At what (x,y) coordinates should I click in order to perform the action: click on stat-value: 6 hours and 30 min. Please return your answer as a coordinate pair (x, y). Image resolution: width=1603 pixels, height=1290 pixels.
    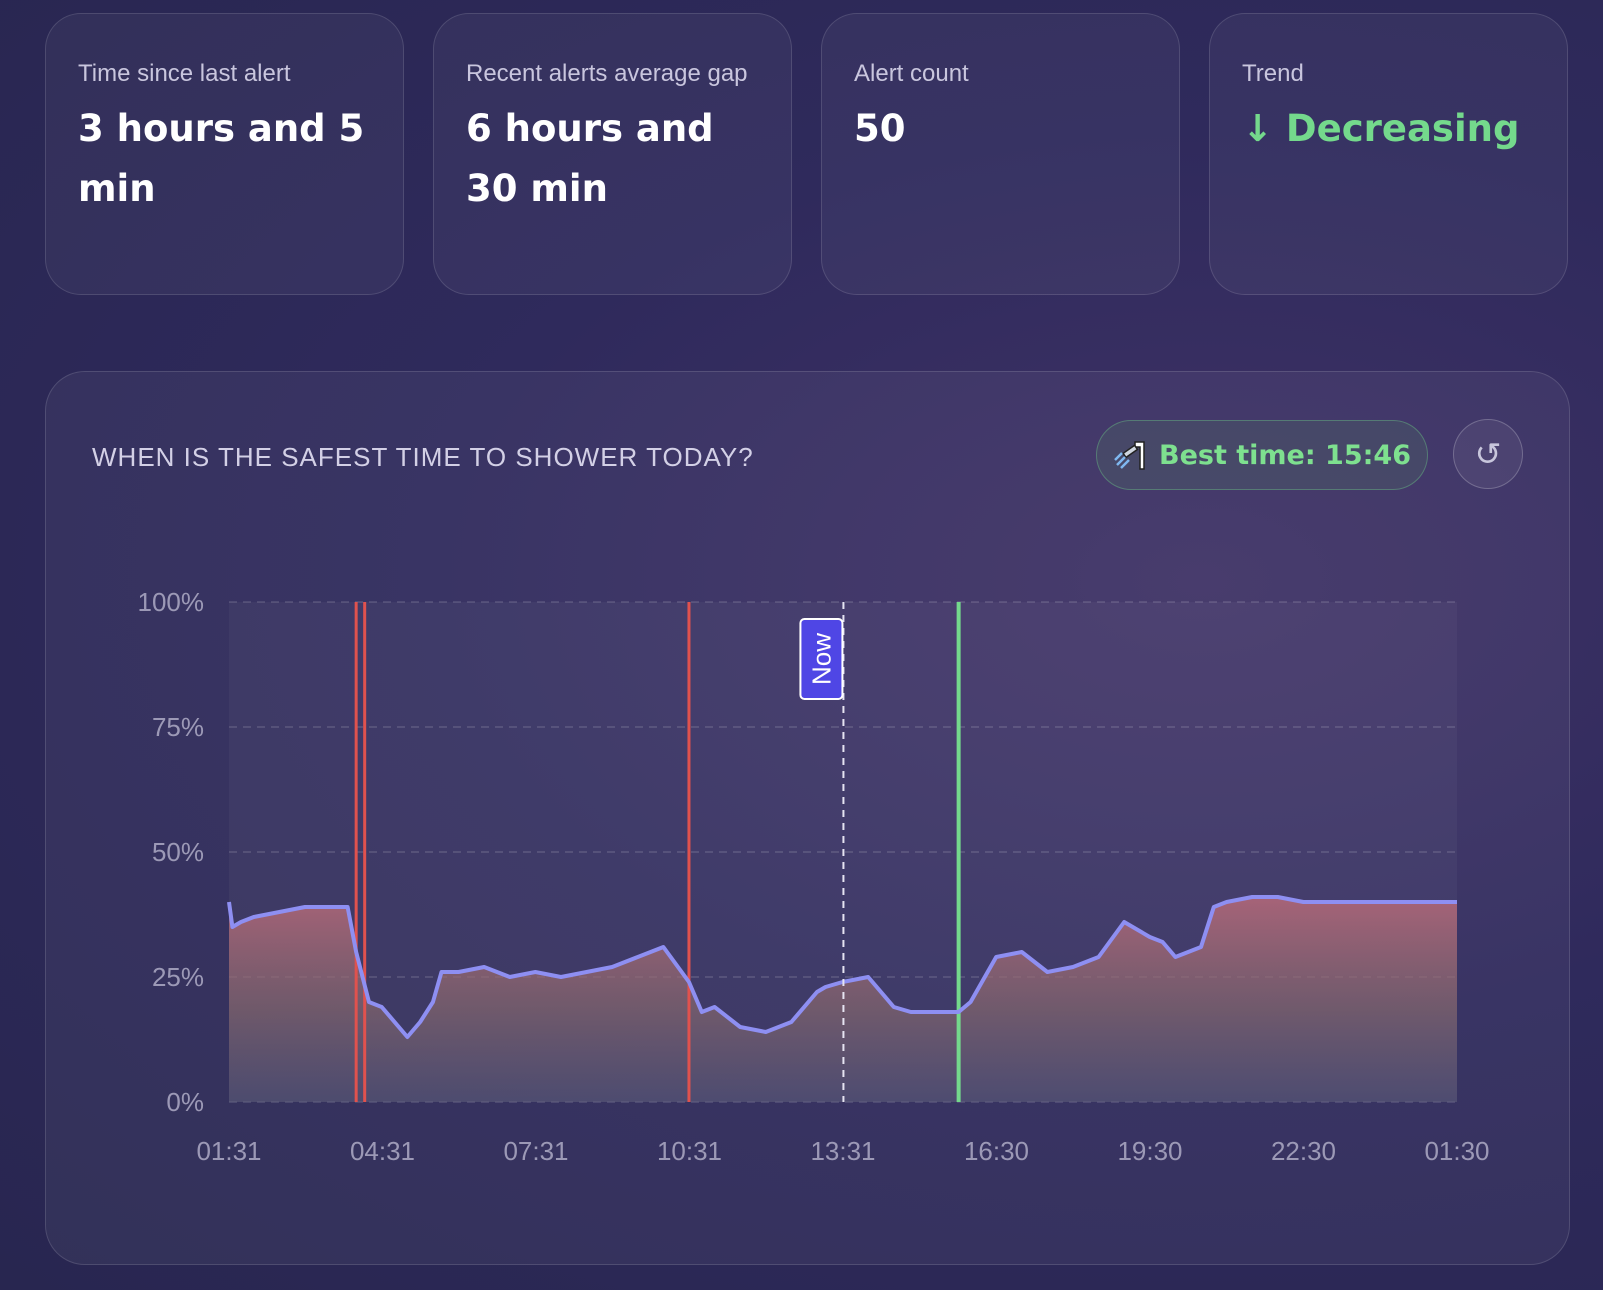
    Looking at the image, I should click on (590, 158).